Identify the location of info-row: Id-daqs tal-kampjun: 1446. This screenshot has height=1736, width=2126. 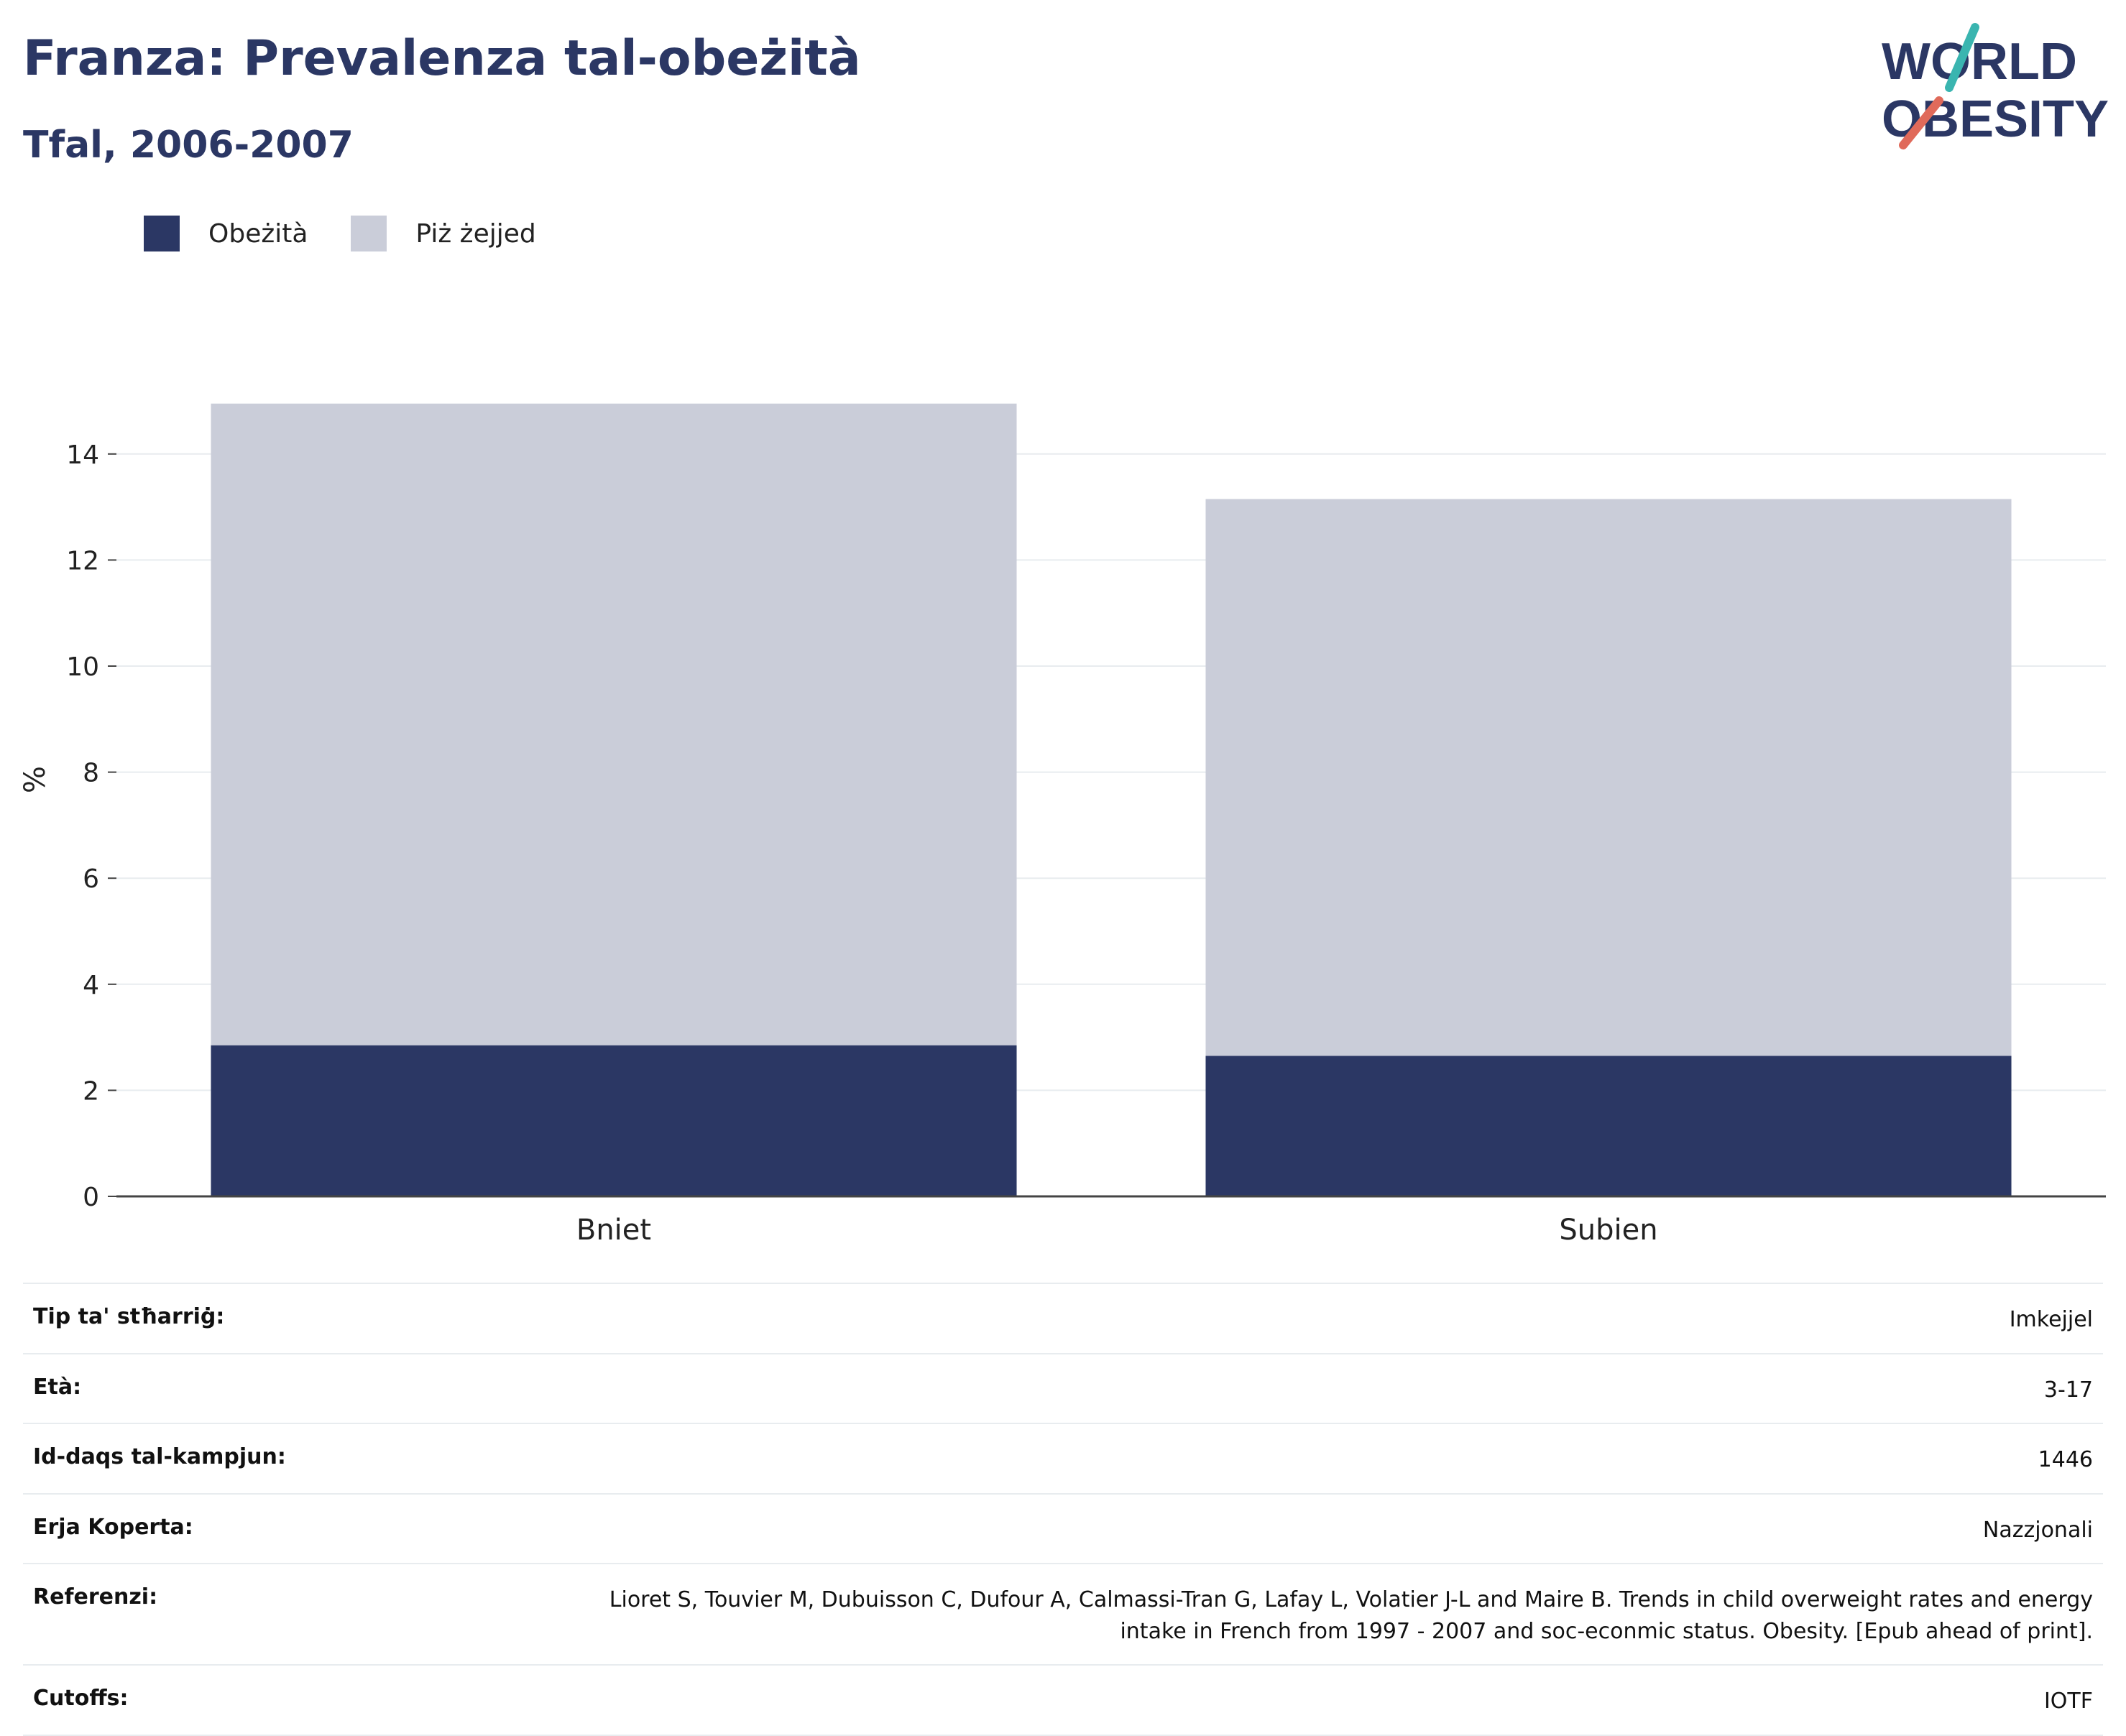
(1063, 1458).